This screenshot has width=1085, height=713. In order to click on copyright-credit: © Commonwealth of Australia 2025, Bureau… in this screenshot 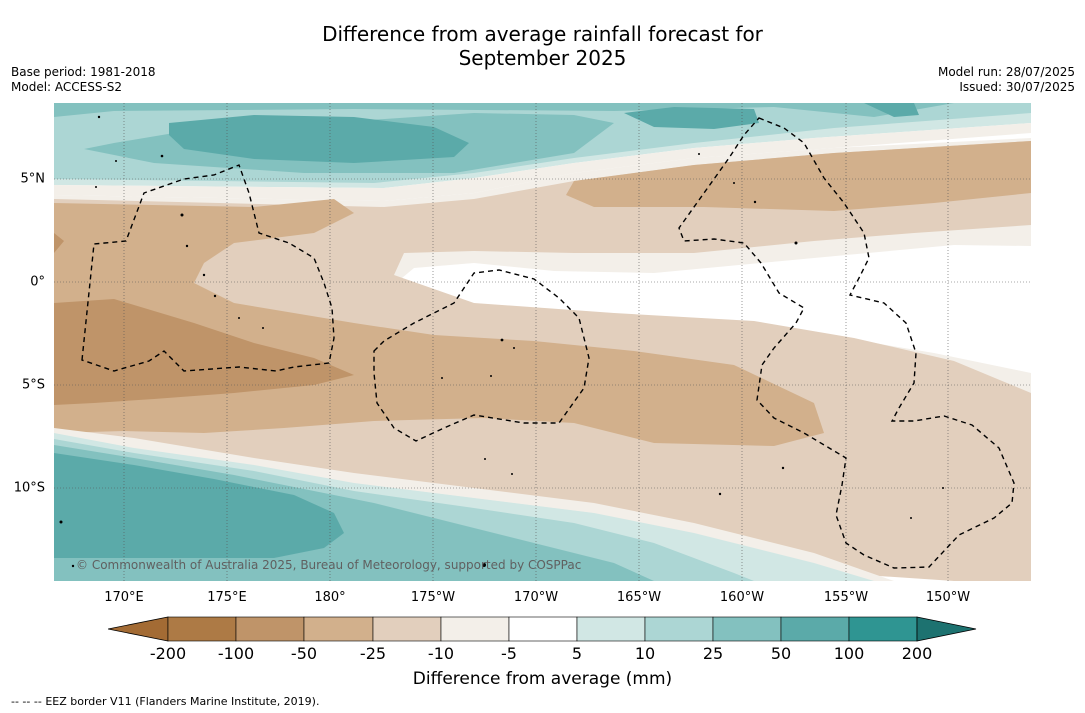, I will do `click(329, 565)`.